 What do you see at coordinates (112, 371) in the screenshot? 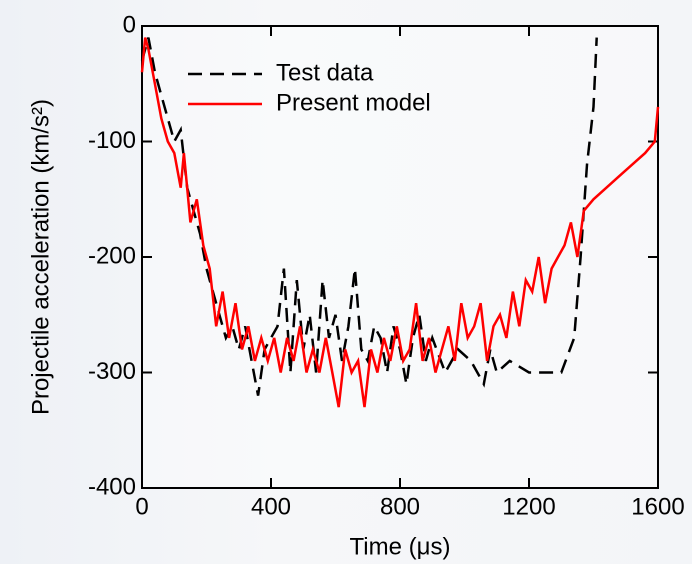
I see `y-tick-label: -300` at bounding box center [112, 371].